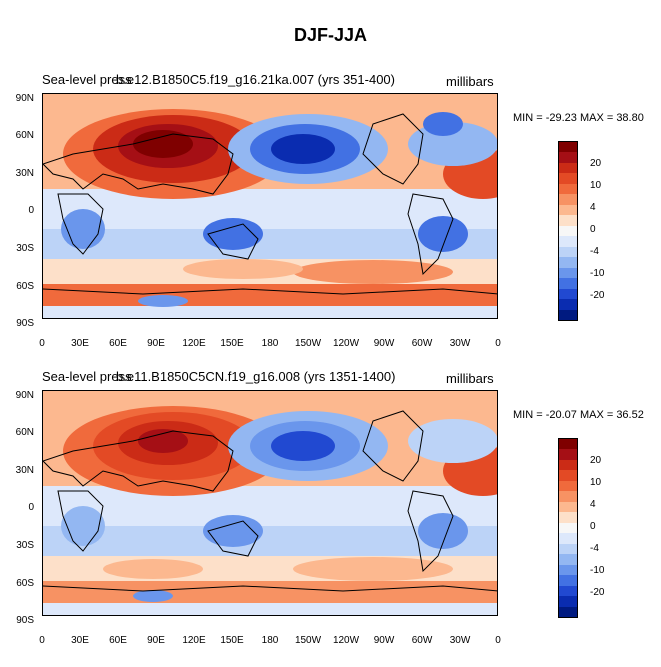 Image resolution: width=661 pixels, height=667 pixels. What do you see at coordinates (24, 98) in the screenshot?
I see `y-tick-label: 90N` at bounding box center [24, 98].